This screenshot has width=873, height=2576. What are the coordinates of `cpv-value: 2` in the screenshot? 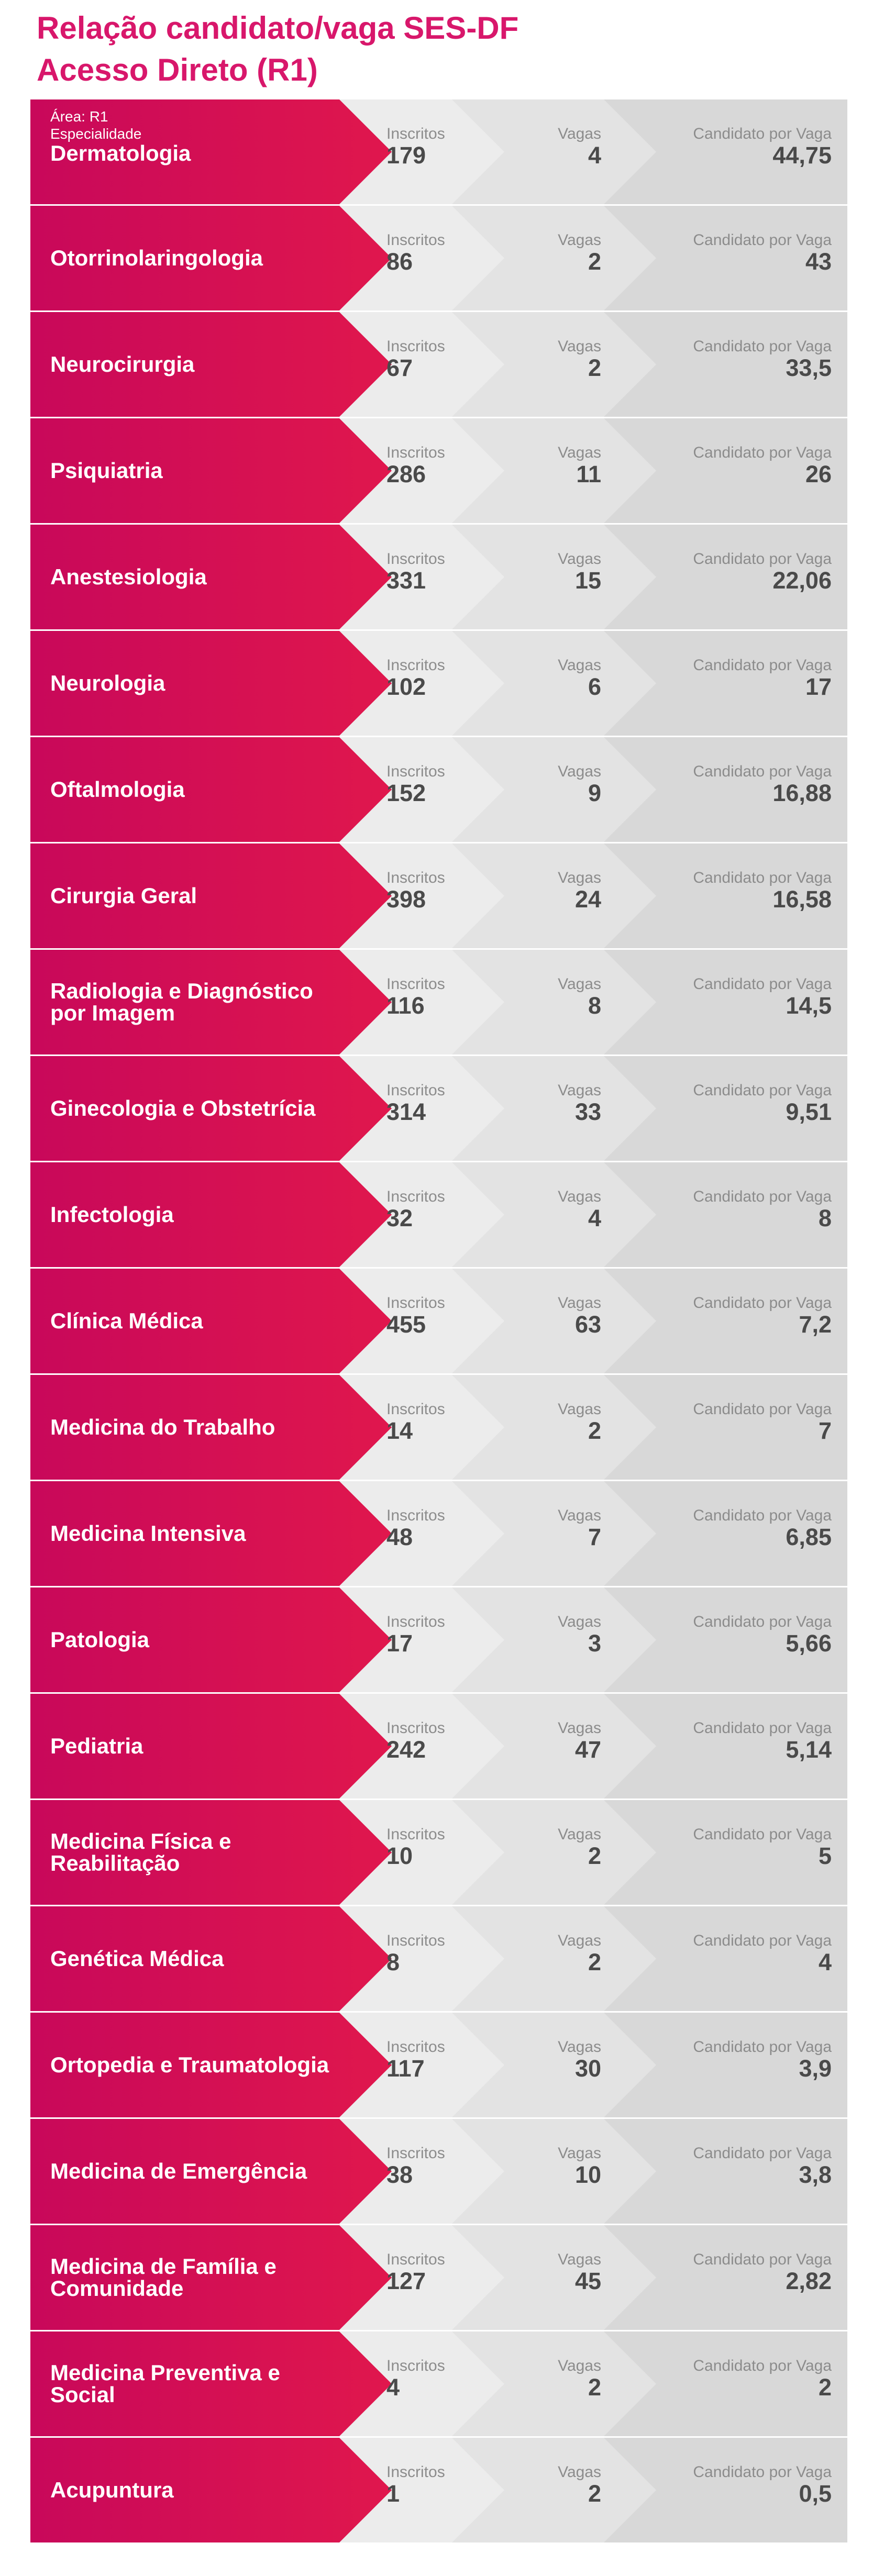 It's located at (825, 2387).